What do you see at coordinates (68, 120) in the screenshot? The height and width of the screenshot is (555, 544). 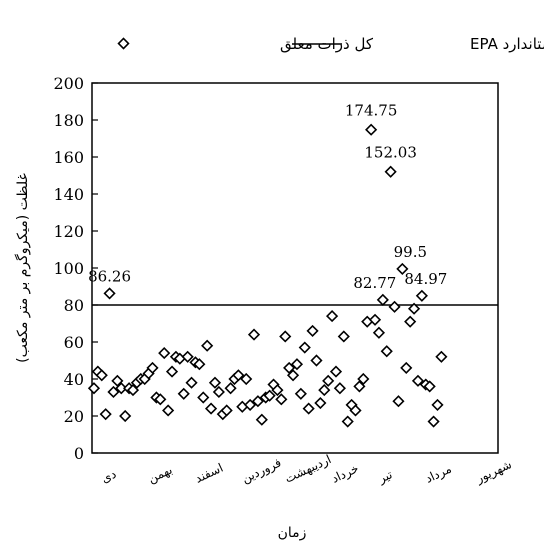 I see `y-tick-label: 180` at bounding box center [68, 120].